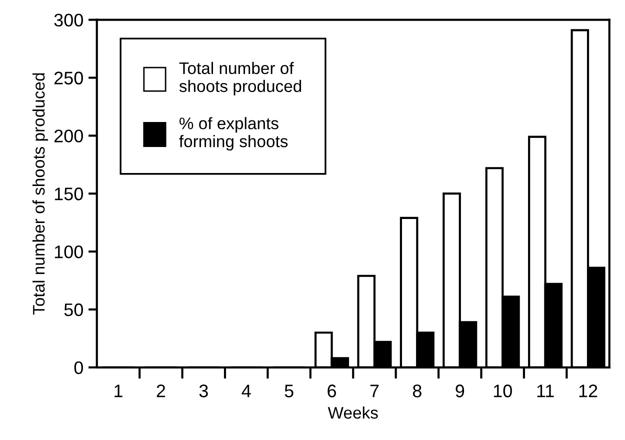 The width and height of the screenshot is (625, 440). Describe the element at coordinates (68, 78) in the screenshot. I see `y-tick-label: 250` at that location.